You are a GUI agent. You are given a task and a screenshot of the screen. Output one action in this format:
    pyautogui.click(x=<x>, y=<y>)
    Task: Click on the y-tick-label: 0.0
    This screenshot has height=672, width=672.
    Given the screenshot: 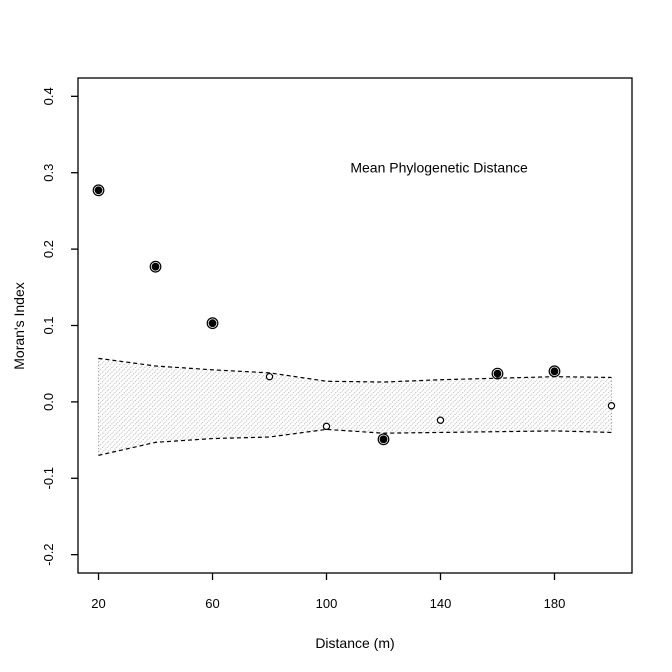 What is the action you would take?
    pyautogui.click(x=48, y=402)
    